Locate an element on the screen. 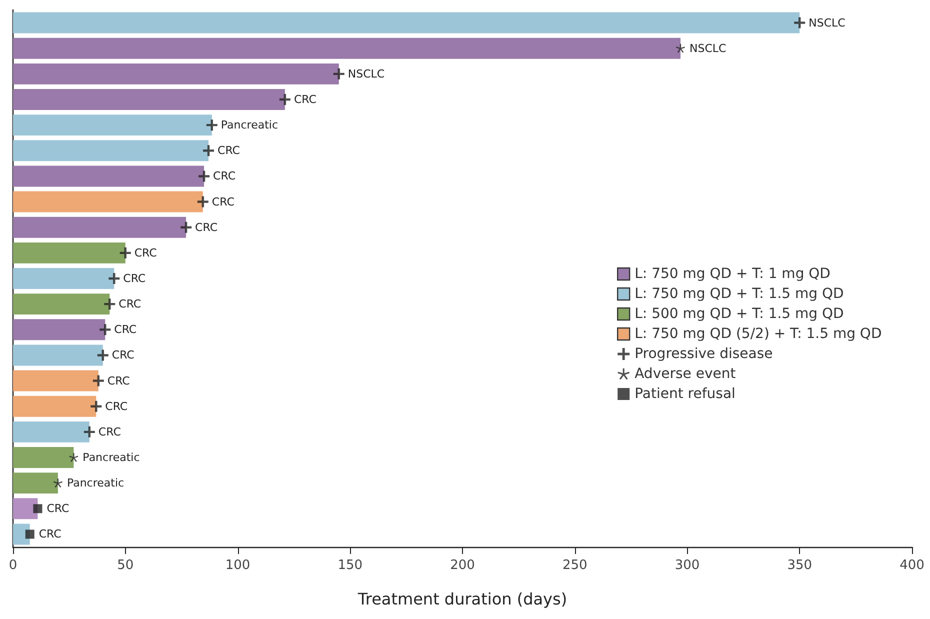 This screenshot has width=930, height=619. legend-label: L: 750 mg QD + T: 1 mg QD is located at coordinates (732, 274).